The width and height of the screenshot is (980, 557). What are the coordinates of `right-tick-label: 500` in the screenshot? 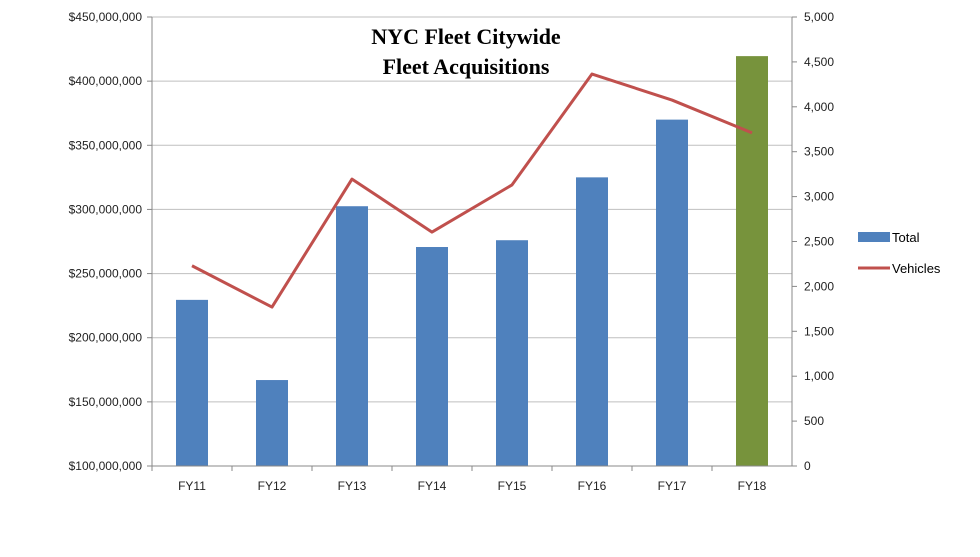 It's located at (814, 421).